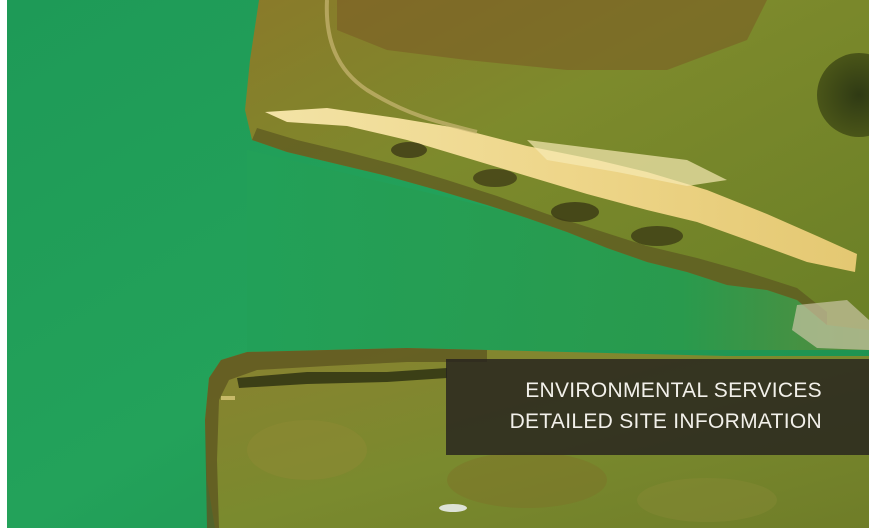 The width and height of the screenshot is (869, 528). What do you see at coordinates (627, 163) in the screenshot?
I see `sand-tongue` at bounding box center [627, 163].